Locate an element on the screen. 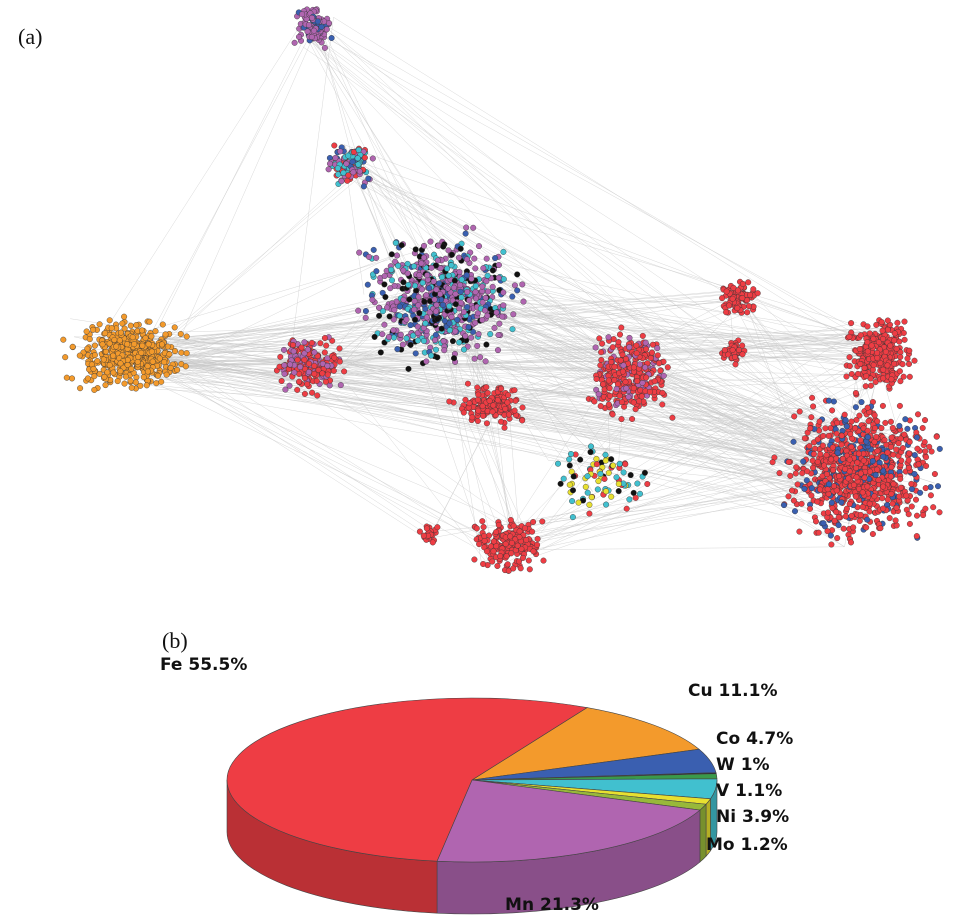  slice-name: V is located at coordinates (723, 791).